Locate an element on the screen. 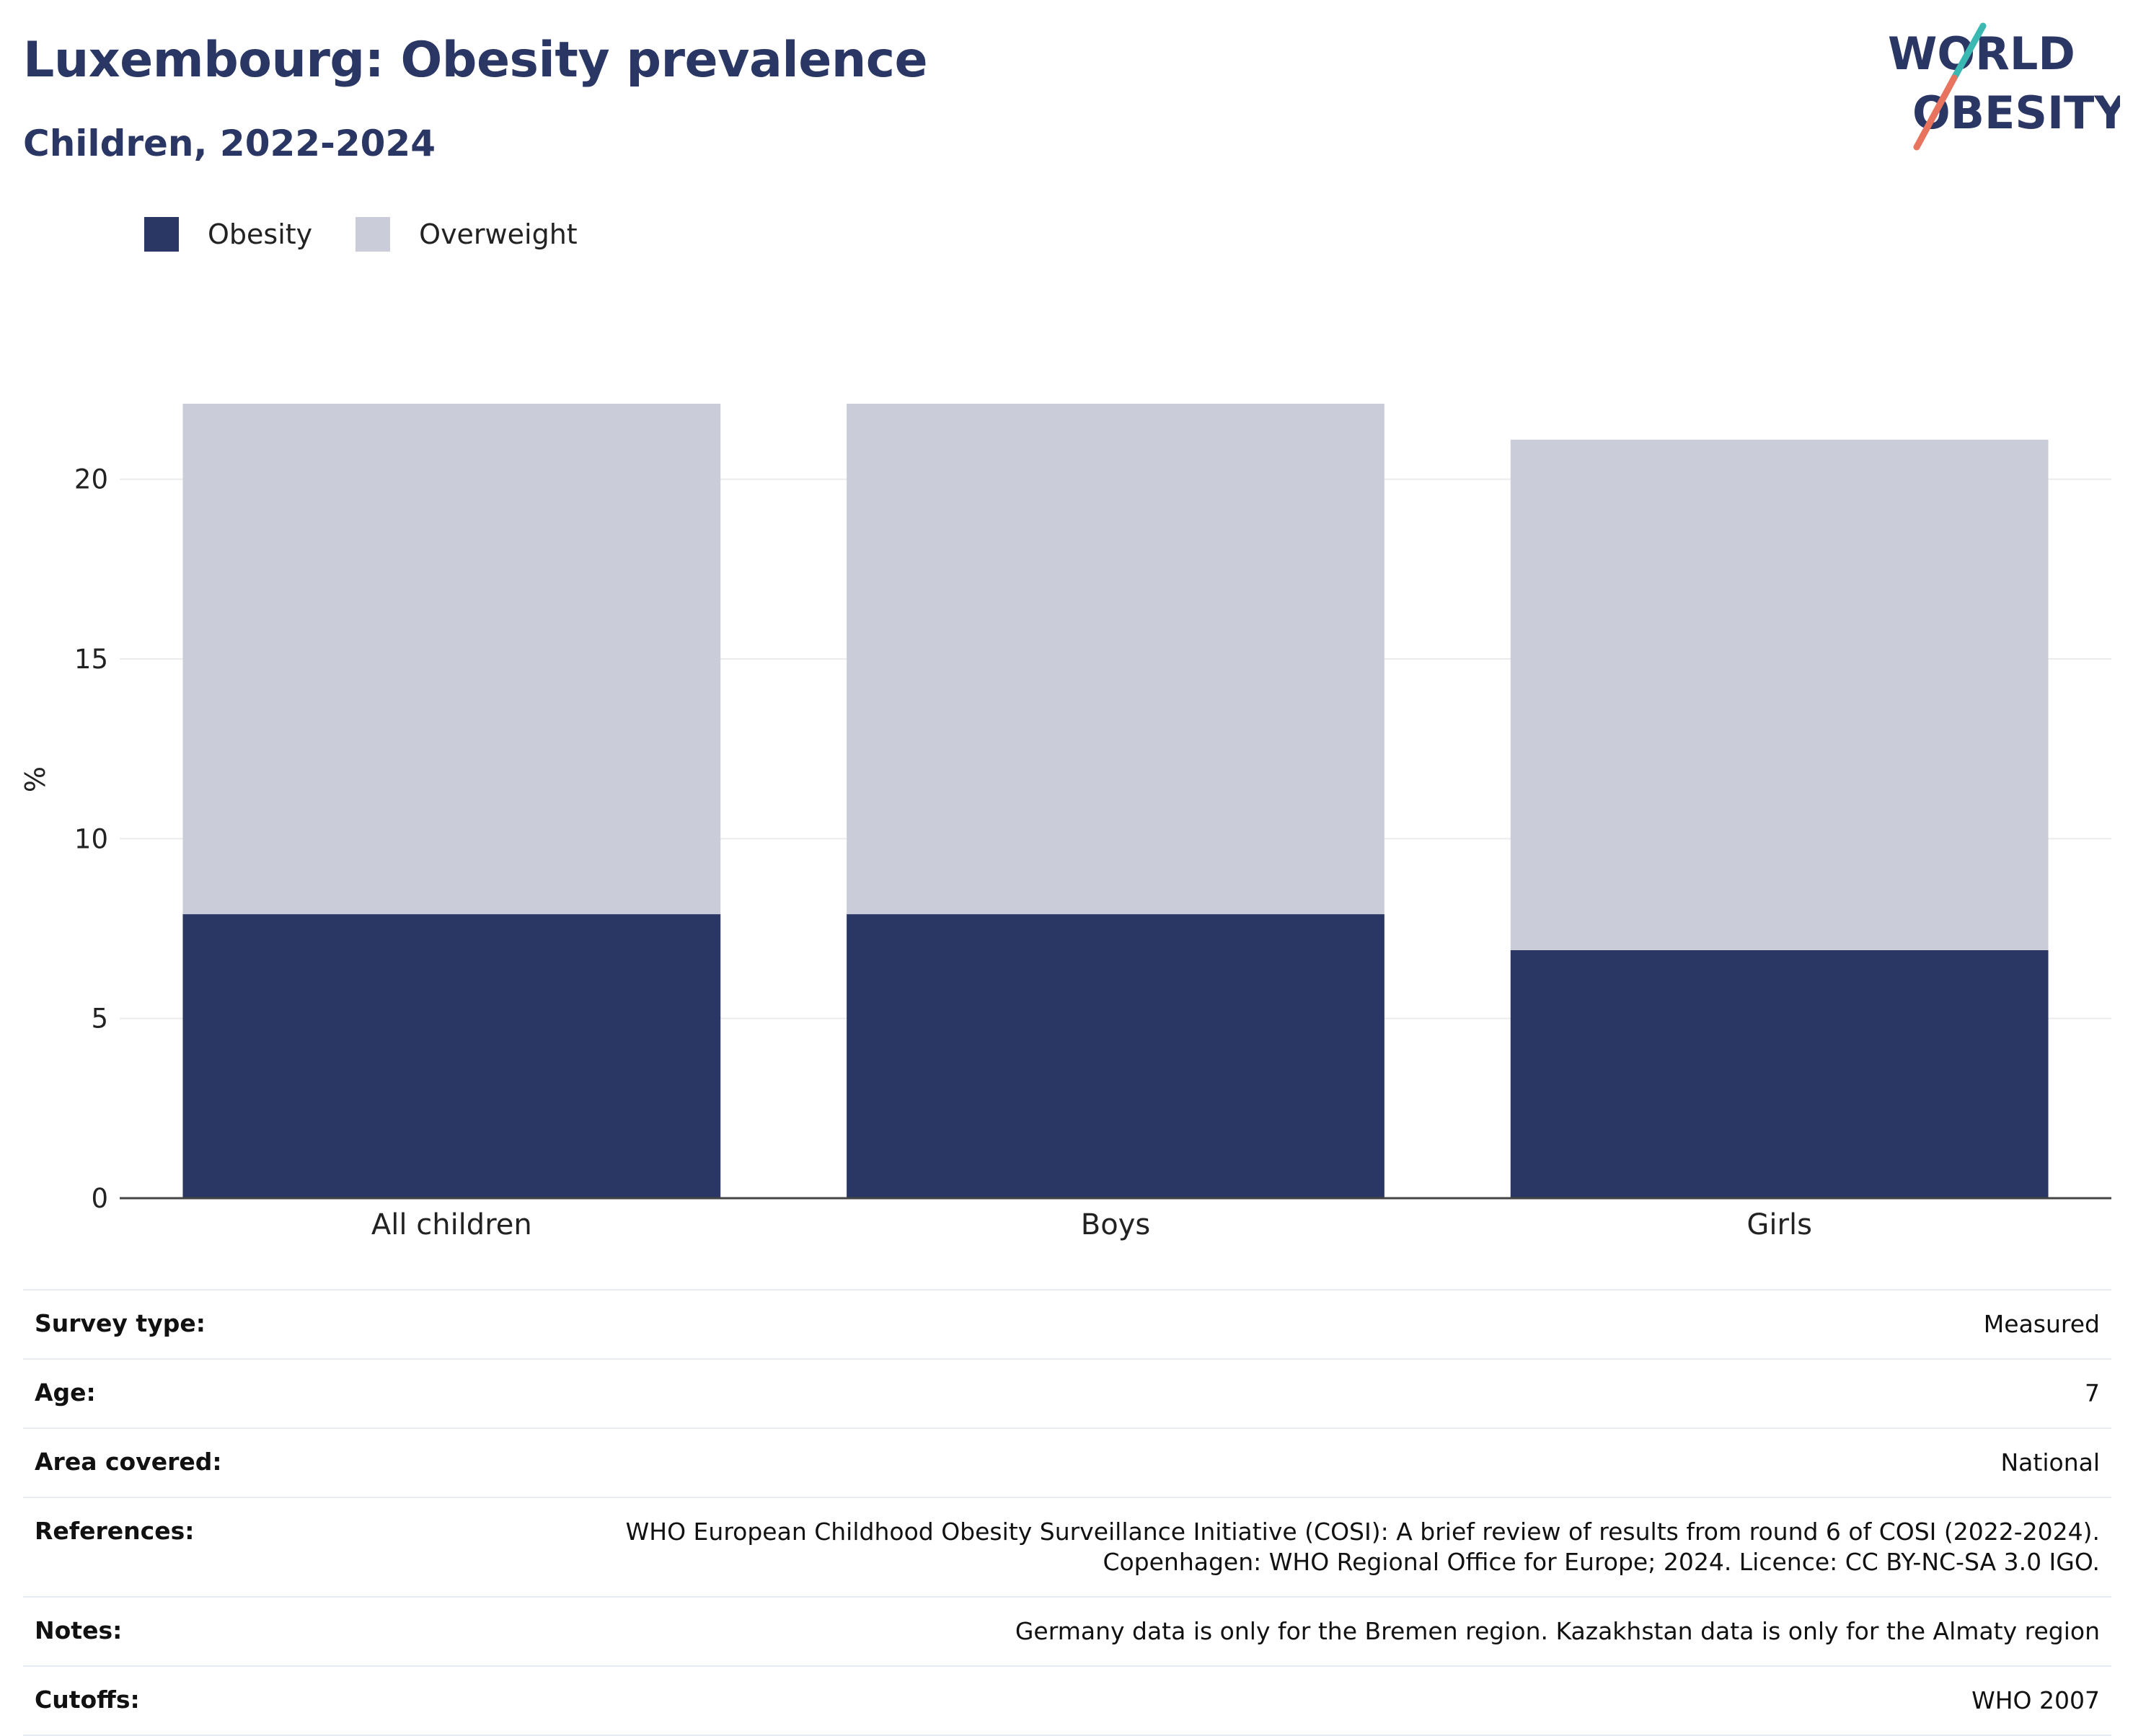 This screenshot has height=1736, width=2133. logo-slash-bottom is located at coordinates (1936, 112).